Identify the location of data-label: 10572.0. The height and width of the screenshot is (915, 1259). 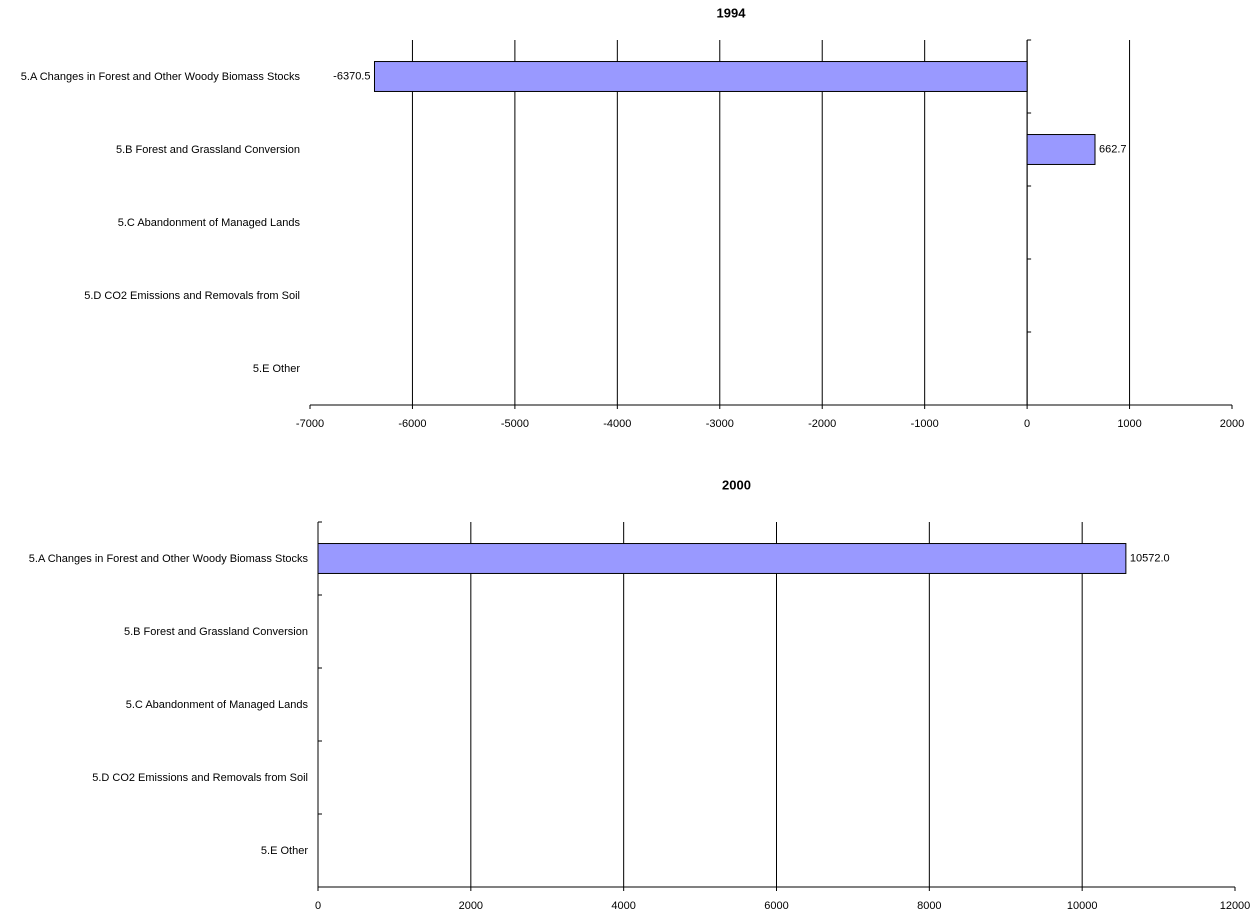
(1150, 558).